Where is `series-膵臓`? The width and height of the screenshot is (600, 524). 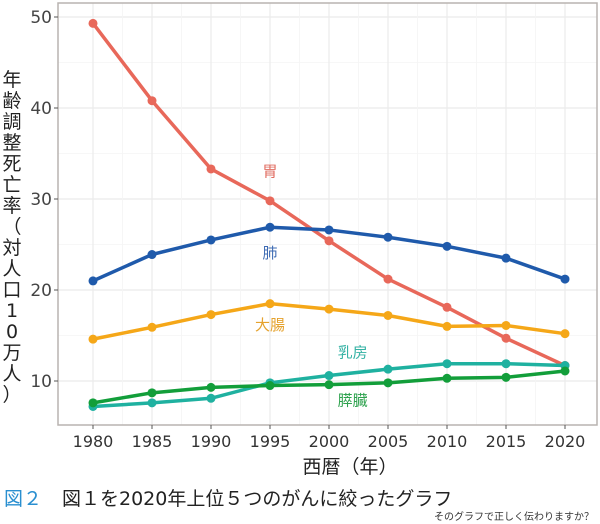
series-膵臓 is located at coordinates (329, 387).